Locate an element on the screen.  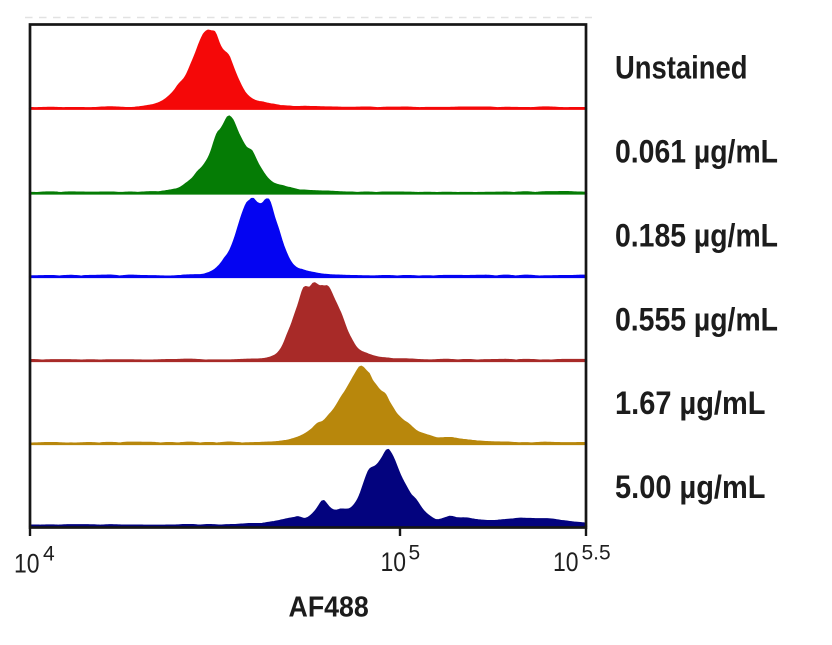
svg-text: 5.00 µg/mL is located at coordinates (690, 487).